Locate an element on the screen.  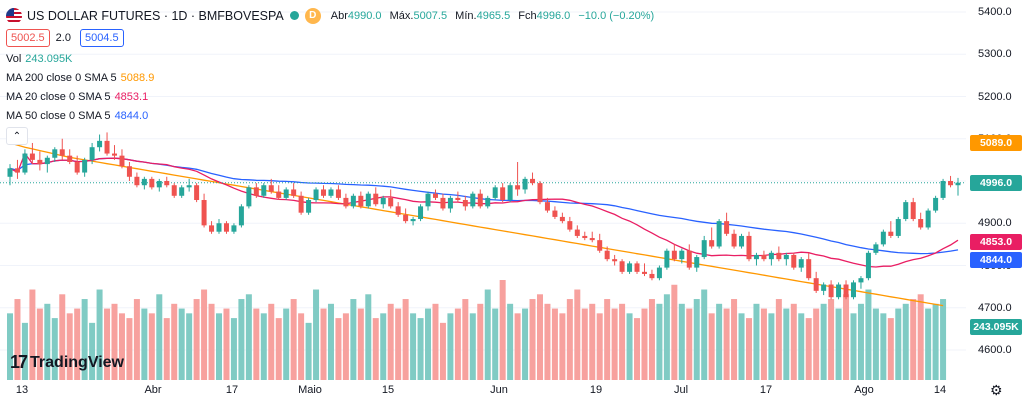
tradingview-logo: 17 TradingView is located at coordinates (67, 362).